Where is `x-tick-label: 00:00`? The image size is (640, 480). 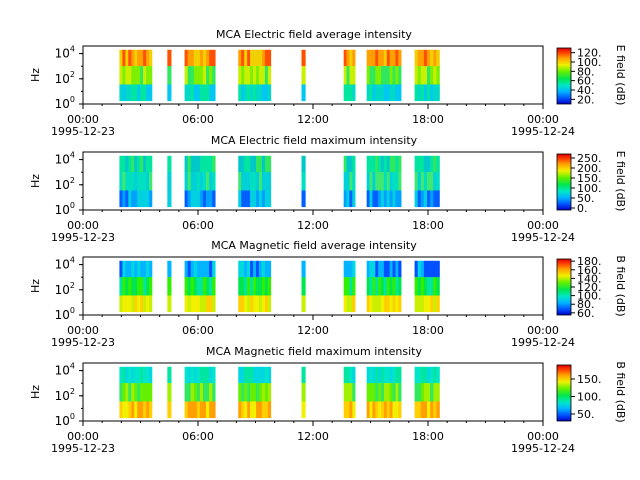
x-tick-label: 00:00 is located at coordinates (83, 330).